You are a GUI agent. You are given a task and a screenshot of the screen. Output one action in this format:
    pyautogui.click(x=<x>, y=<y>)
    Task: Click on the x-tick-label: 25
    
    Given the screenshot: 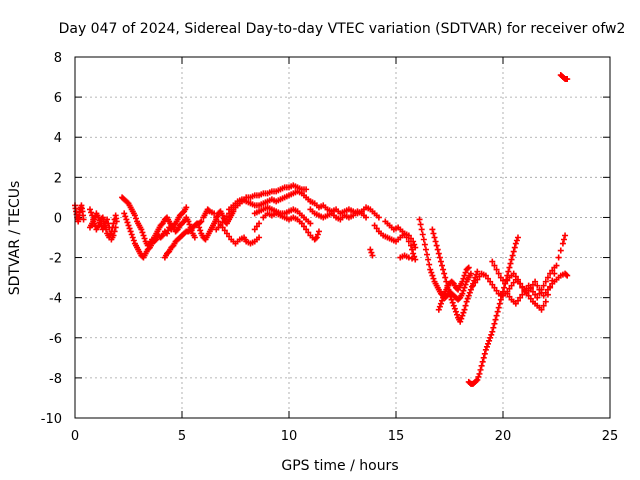 What is the action you would take?
    pyautogui.click(x=610, y=436)
    